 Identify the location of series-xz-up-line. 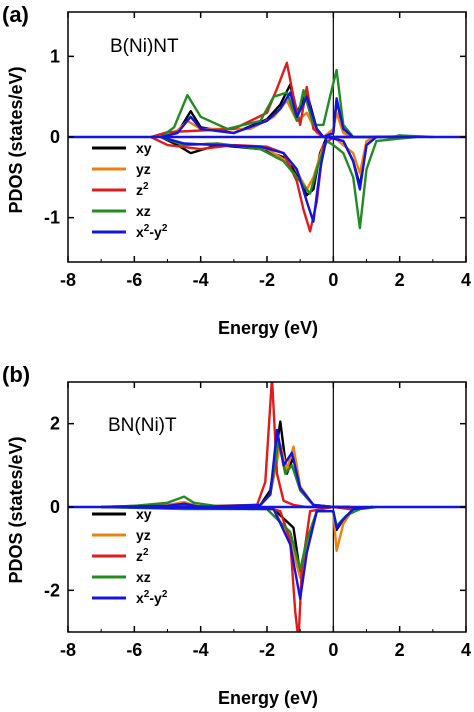
(225, 474).